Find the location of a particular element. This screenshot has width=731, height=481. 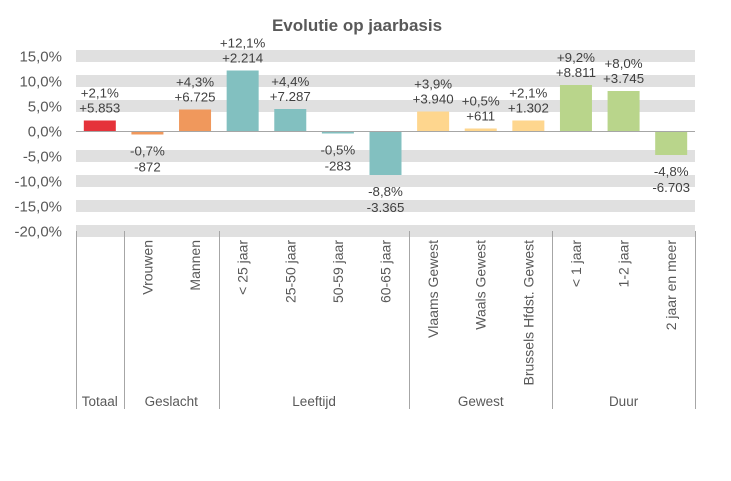

category-label: Brussels Hfdst. Gewest is located at coordinates (528, 313).